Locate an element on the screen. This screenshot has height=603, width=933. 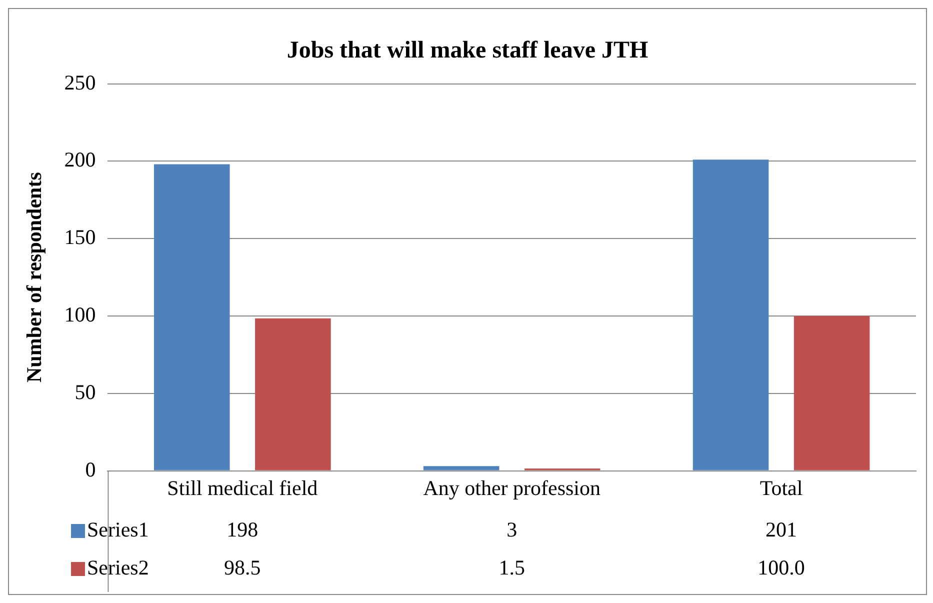
y-tick-label: 150 is located at coordinates (80, 237).